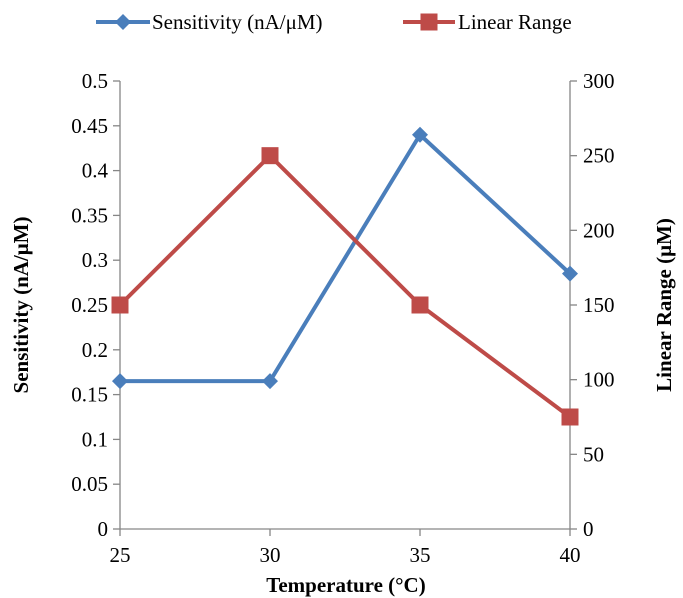 The height and width of the screenshot is (598, 683). What do you see at coordinates (420, 555) in the screenshot?
I see `x-tick-label: 35` at bounding box center [420, 555].